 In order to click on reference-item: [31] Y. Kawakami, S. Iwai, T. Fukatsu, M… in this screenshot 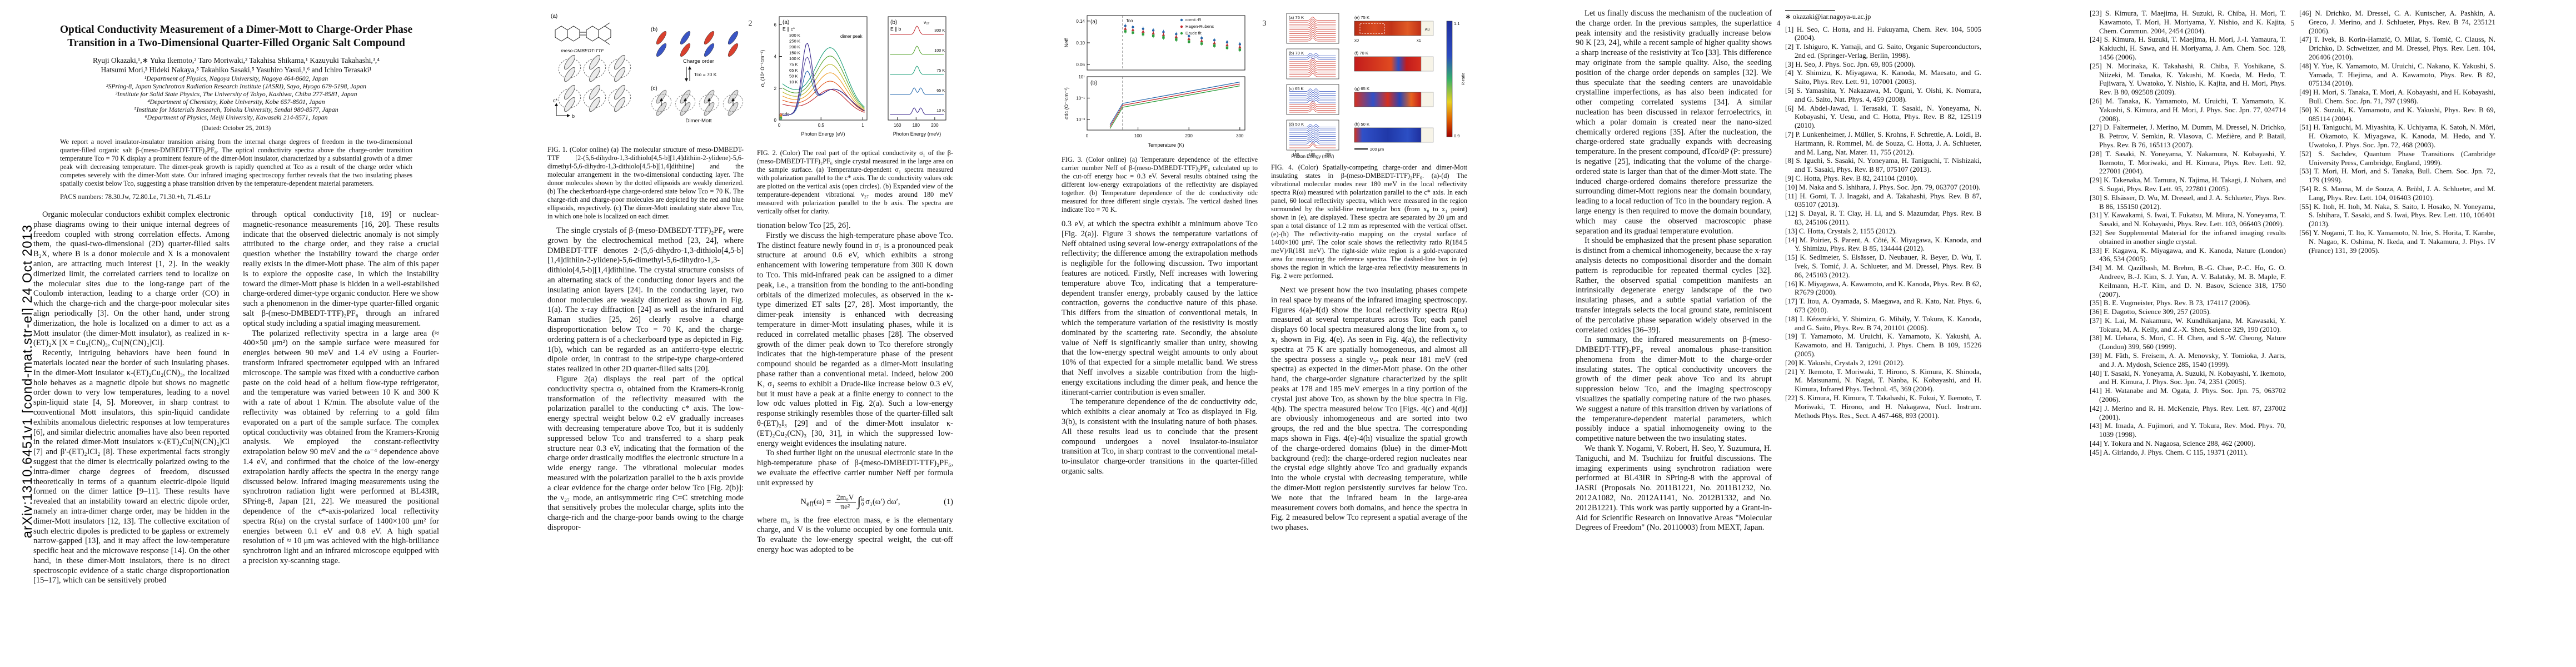, I will do `click(2188, 219)`.